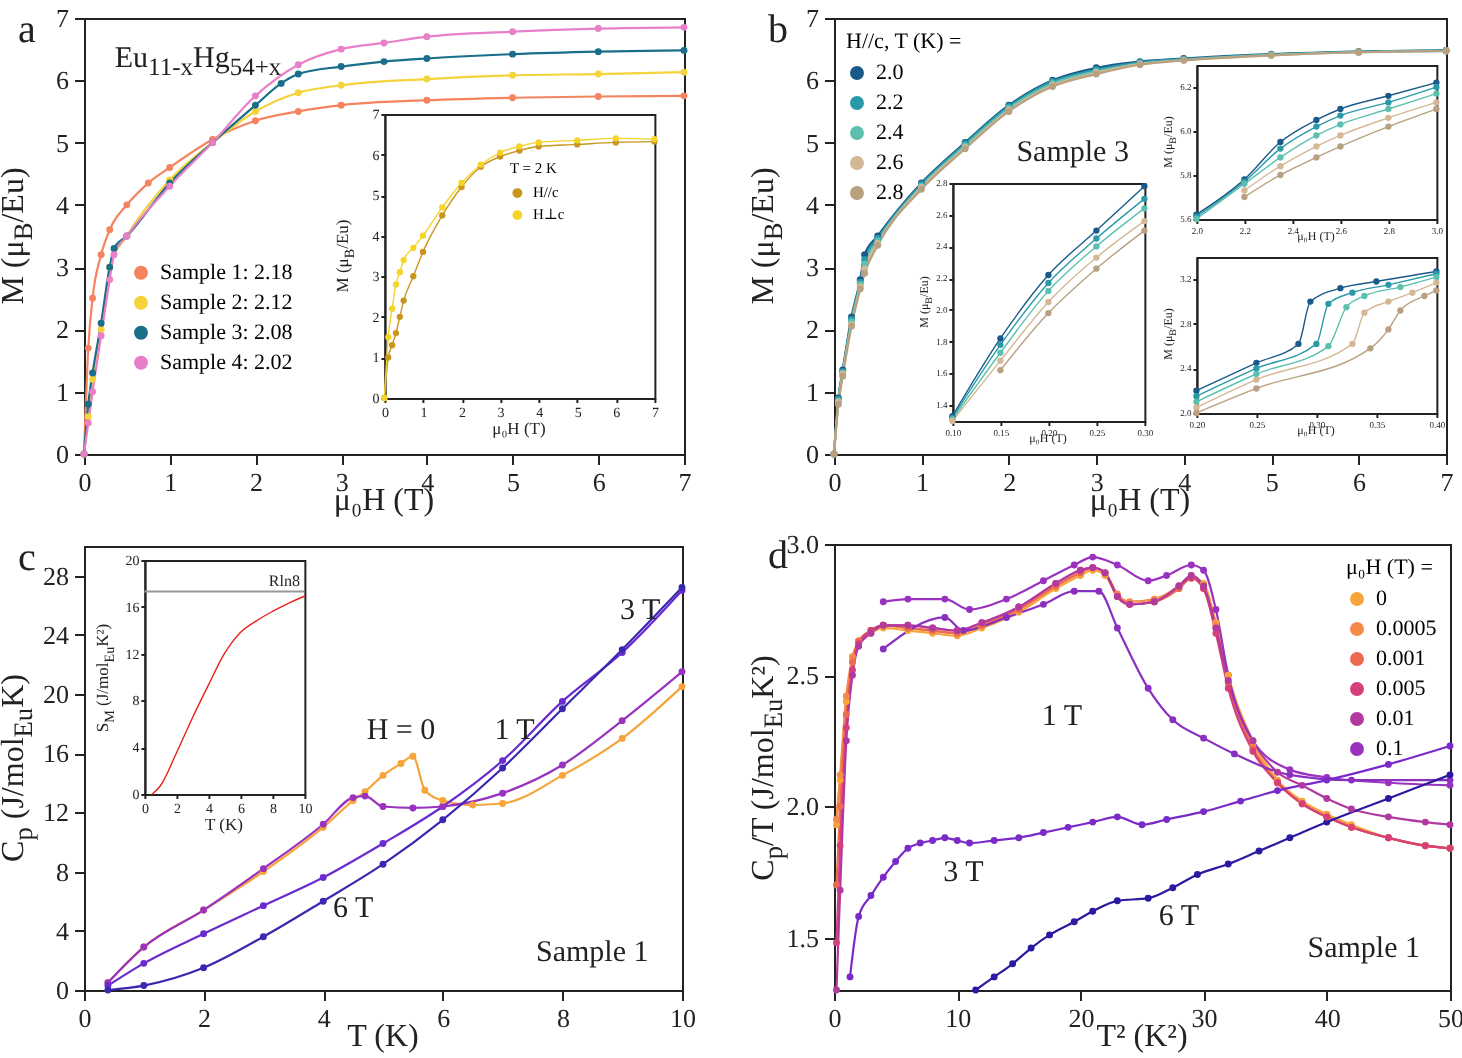  Describe the element at coordinates (890, 133) in the screenshot. I see `legend-label: 2.4` at that location.